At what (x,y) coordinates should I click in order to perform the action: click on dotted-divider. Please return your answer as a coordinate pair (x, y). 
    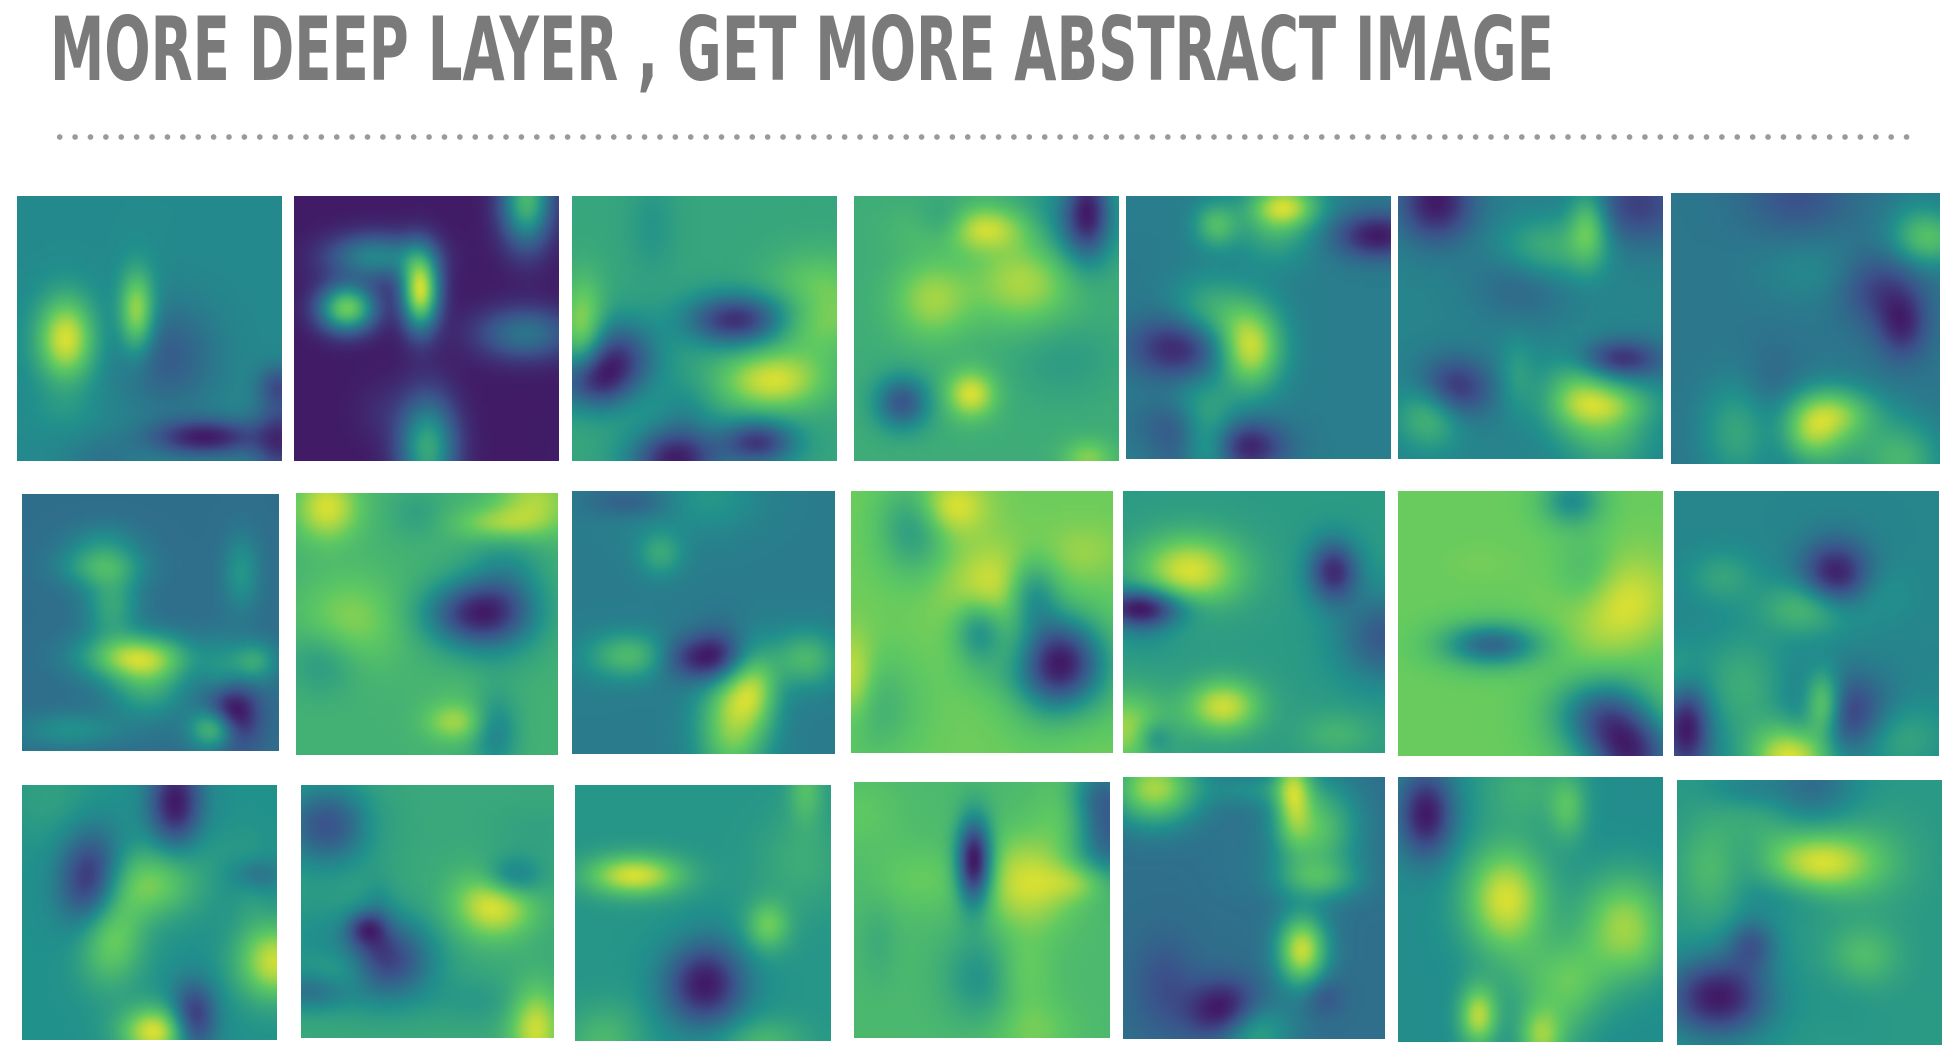
    Looking at the image, I should click on (981, 137).